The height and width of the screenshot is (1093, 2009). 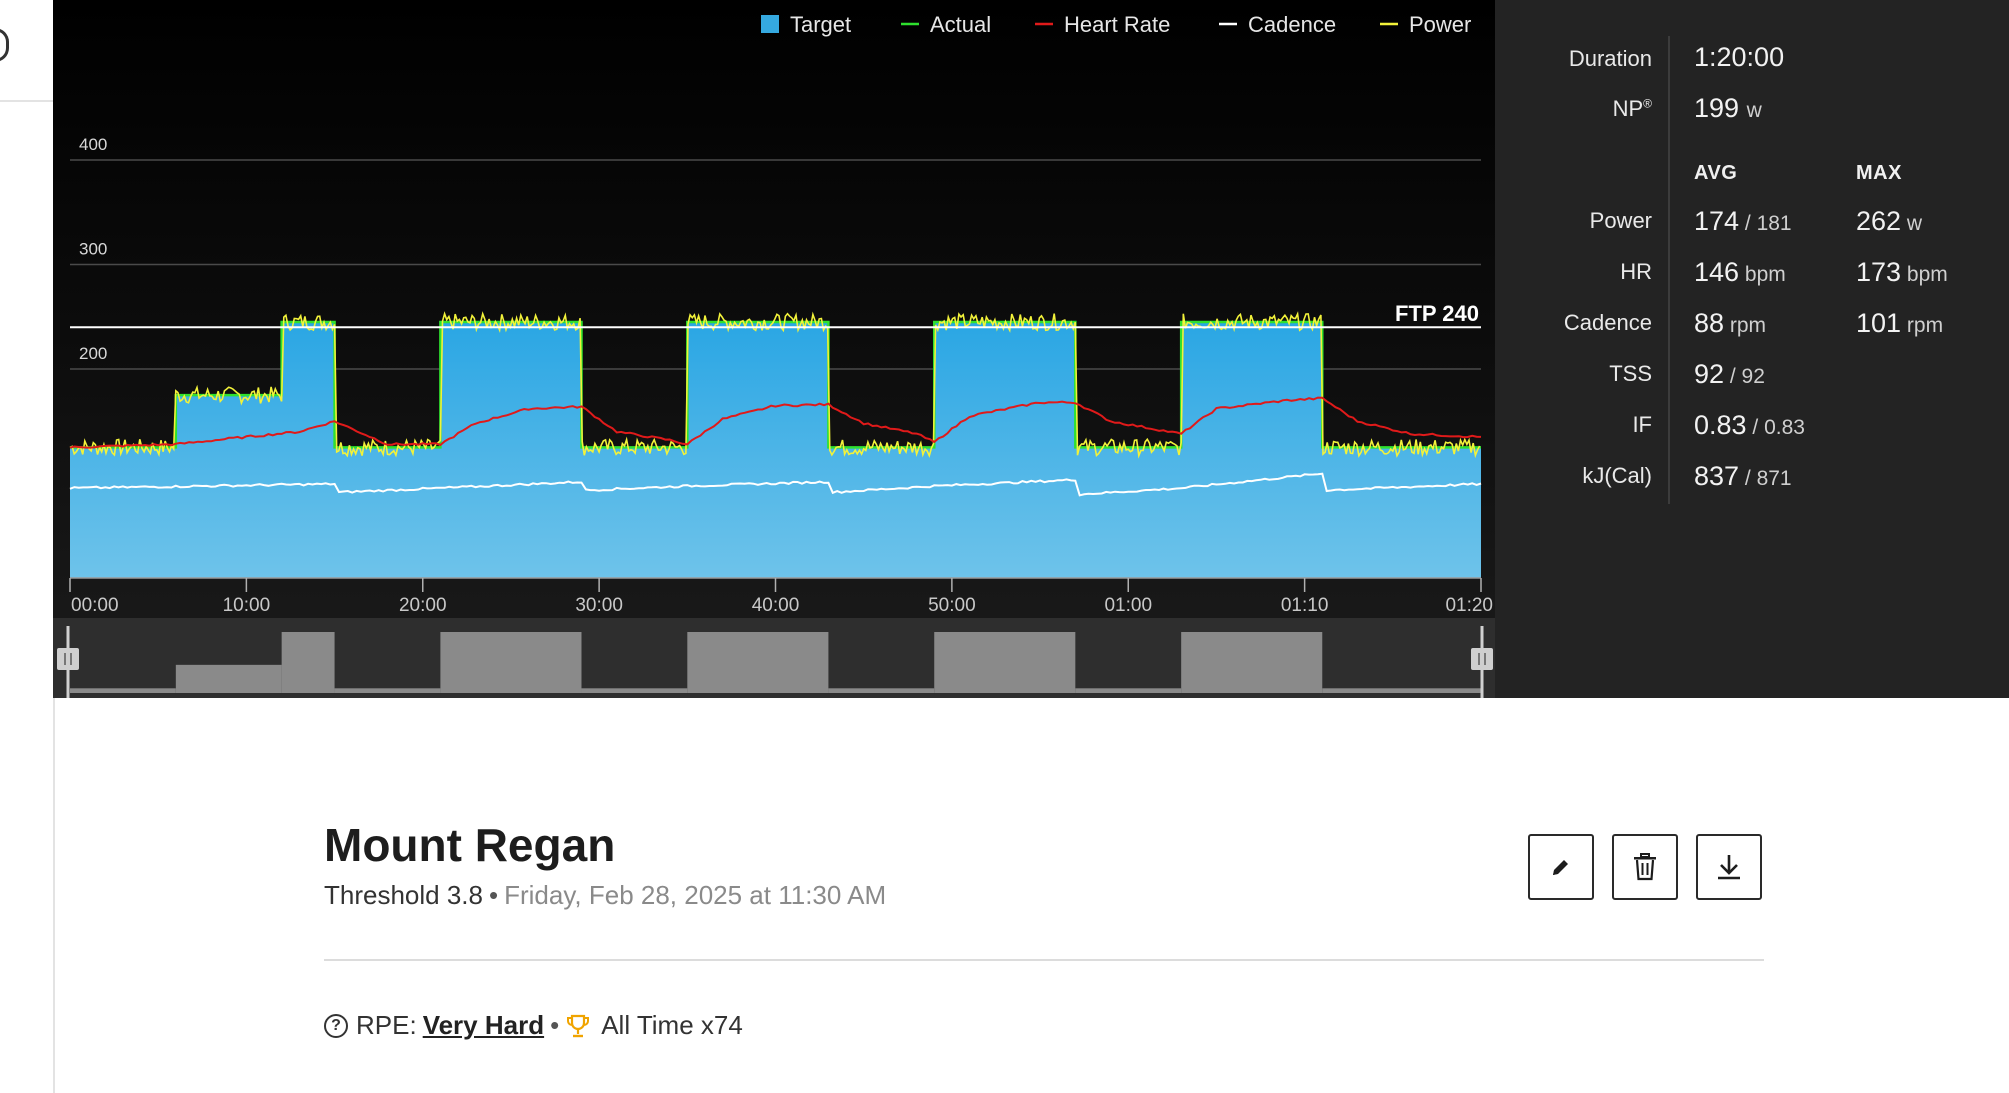 What do you see at coordinates (1717, 221) in the screenshot?
I see `stat-avg-number: 174` at bounding box center [1717, 221].